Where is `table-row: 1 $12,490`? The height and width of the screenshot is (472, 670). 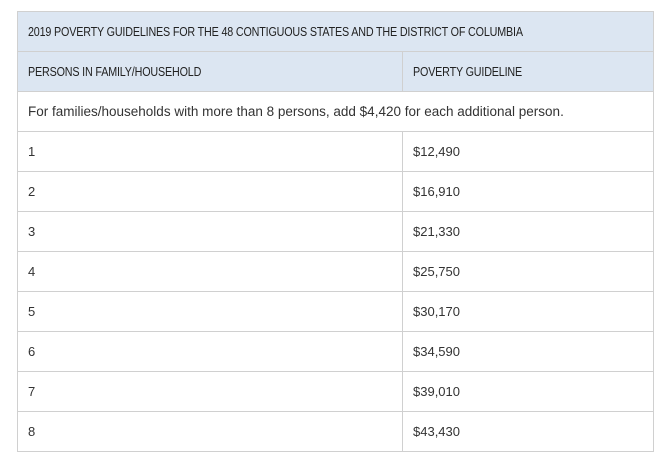
table-row: 1 $12,490 is located at coordinates (335, 151).